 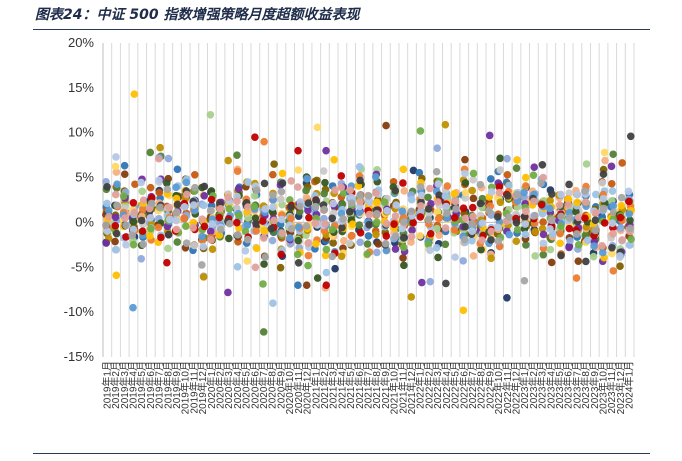 I want to click on x-tick-label: 2019年3月, so click(x=124, y=385).